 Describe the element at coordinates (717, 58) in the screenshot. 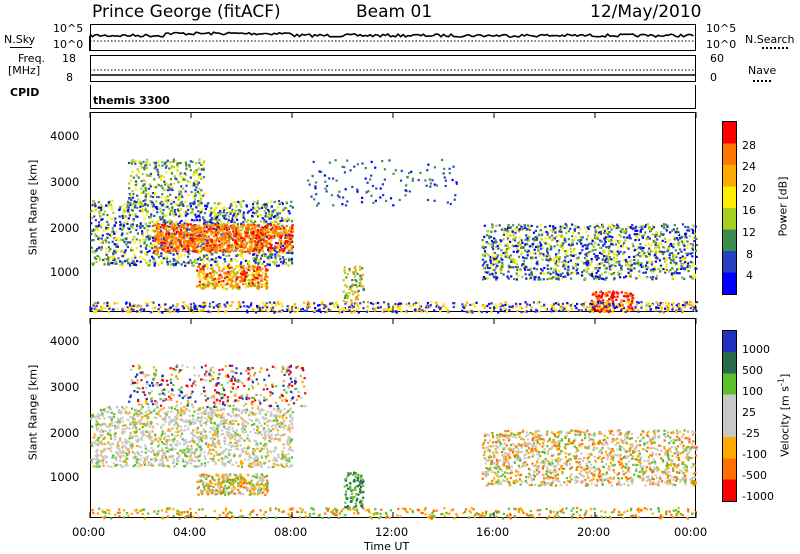

I see `nave-tick-top: 60` at that location.